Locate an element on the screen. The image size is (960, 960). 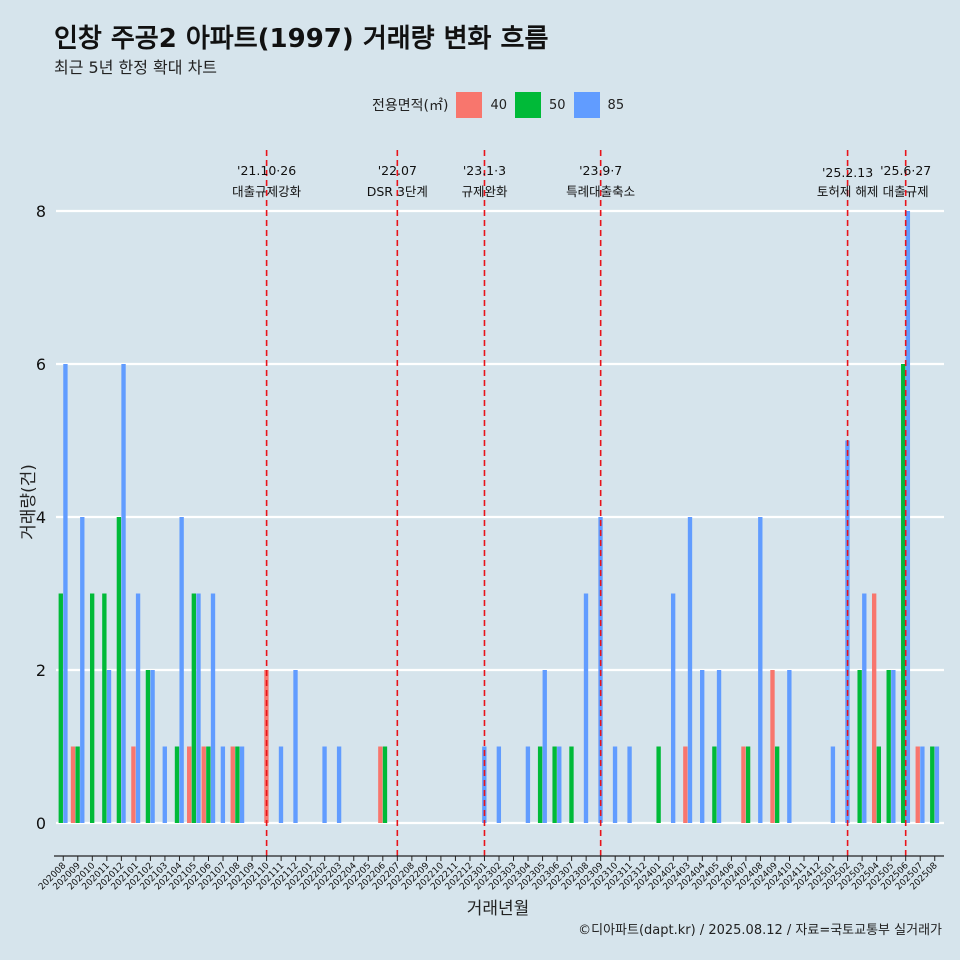
x-axis-label: 거래년월 is located at coordinates (498, 909).